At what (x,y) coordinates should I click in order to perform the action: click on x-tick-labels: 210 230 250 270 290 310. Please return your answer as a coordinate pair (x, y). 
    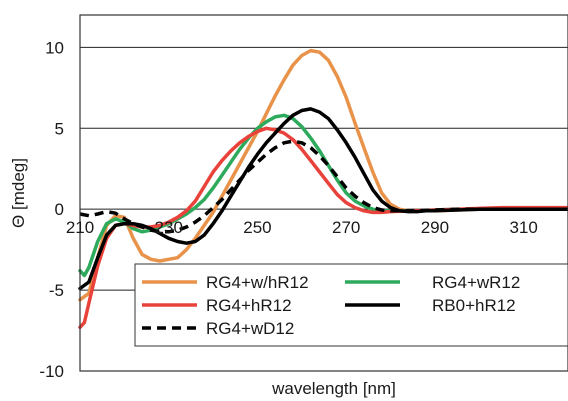
    Looking at the image, I should click on (302, 227).